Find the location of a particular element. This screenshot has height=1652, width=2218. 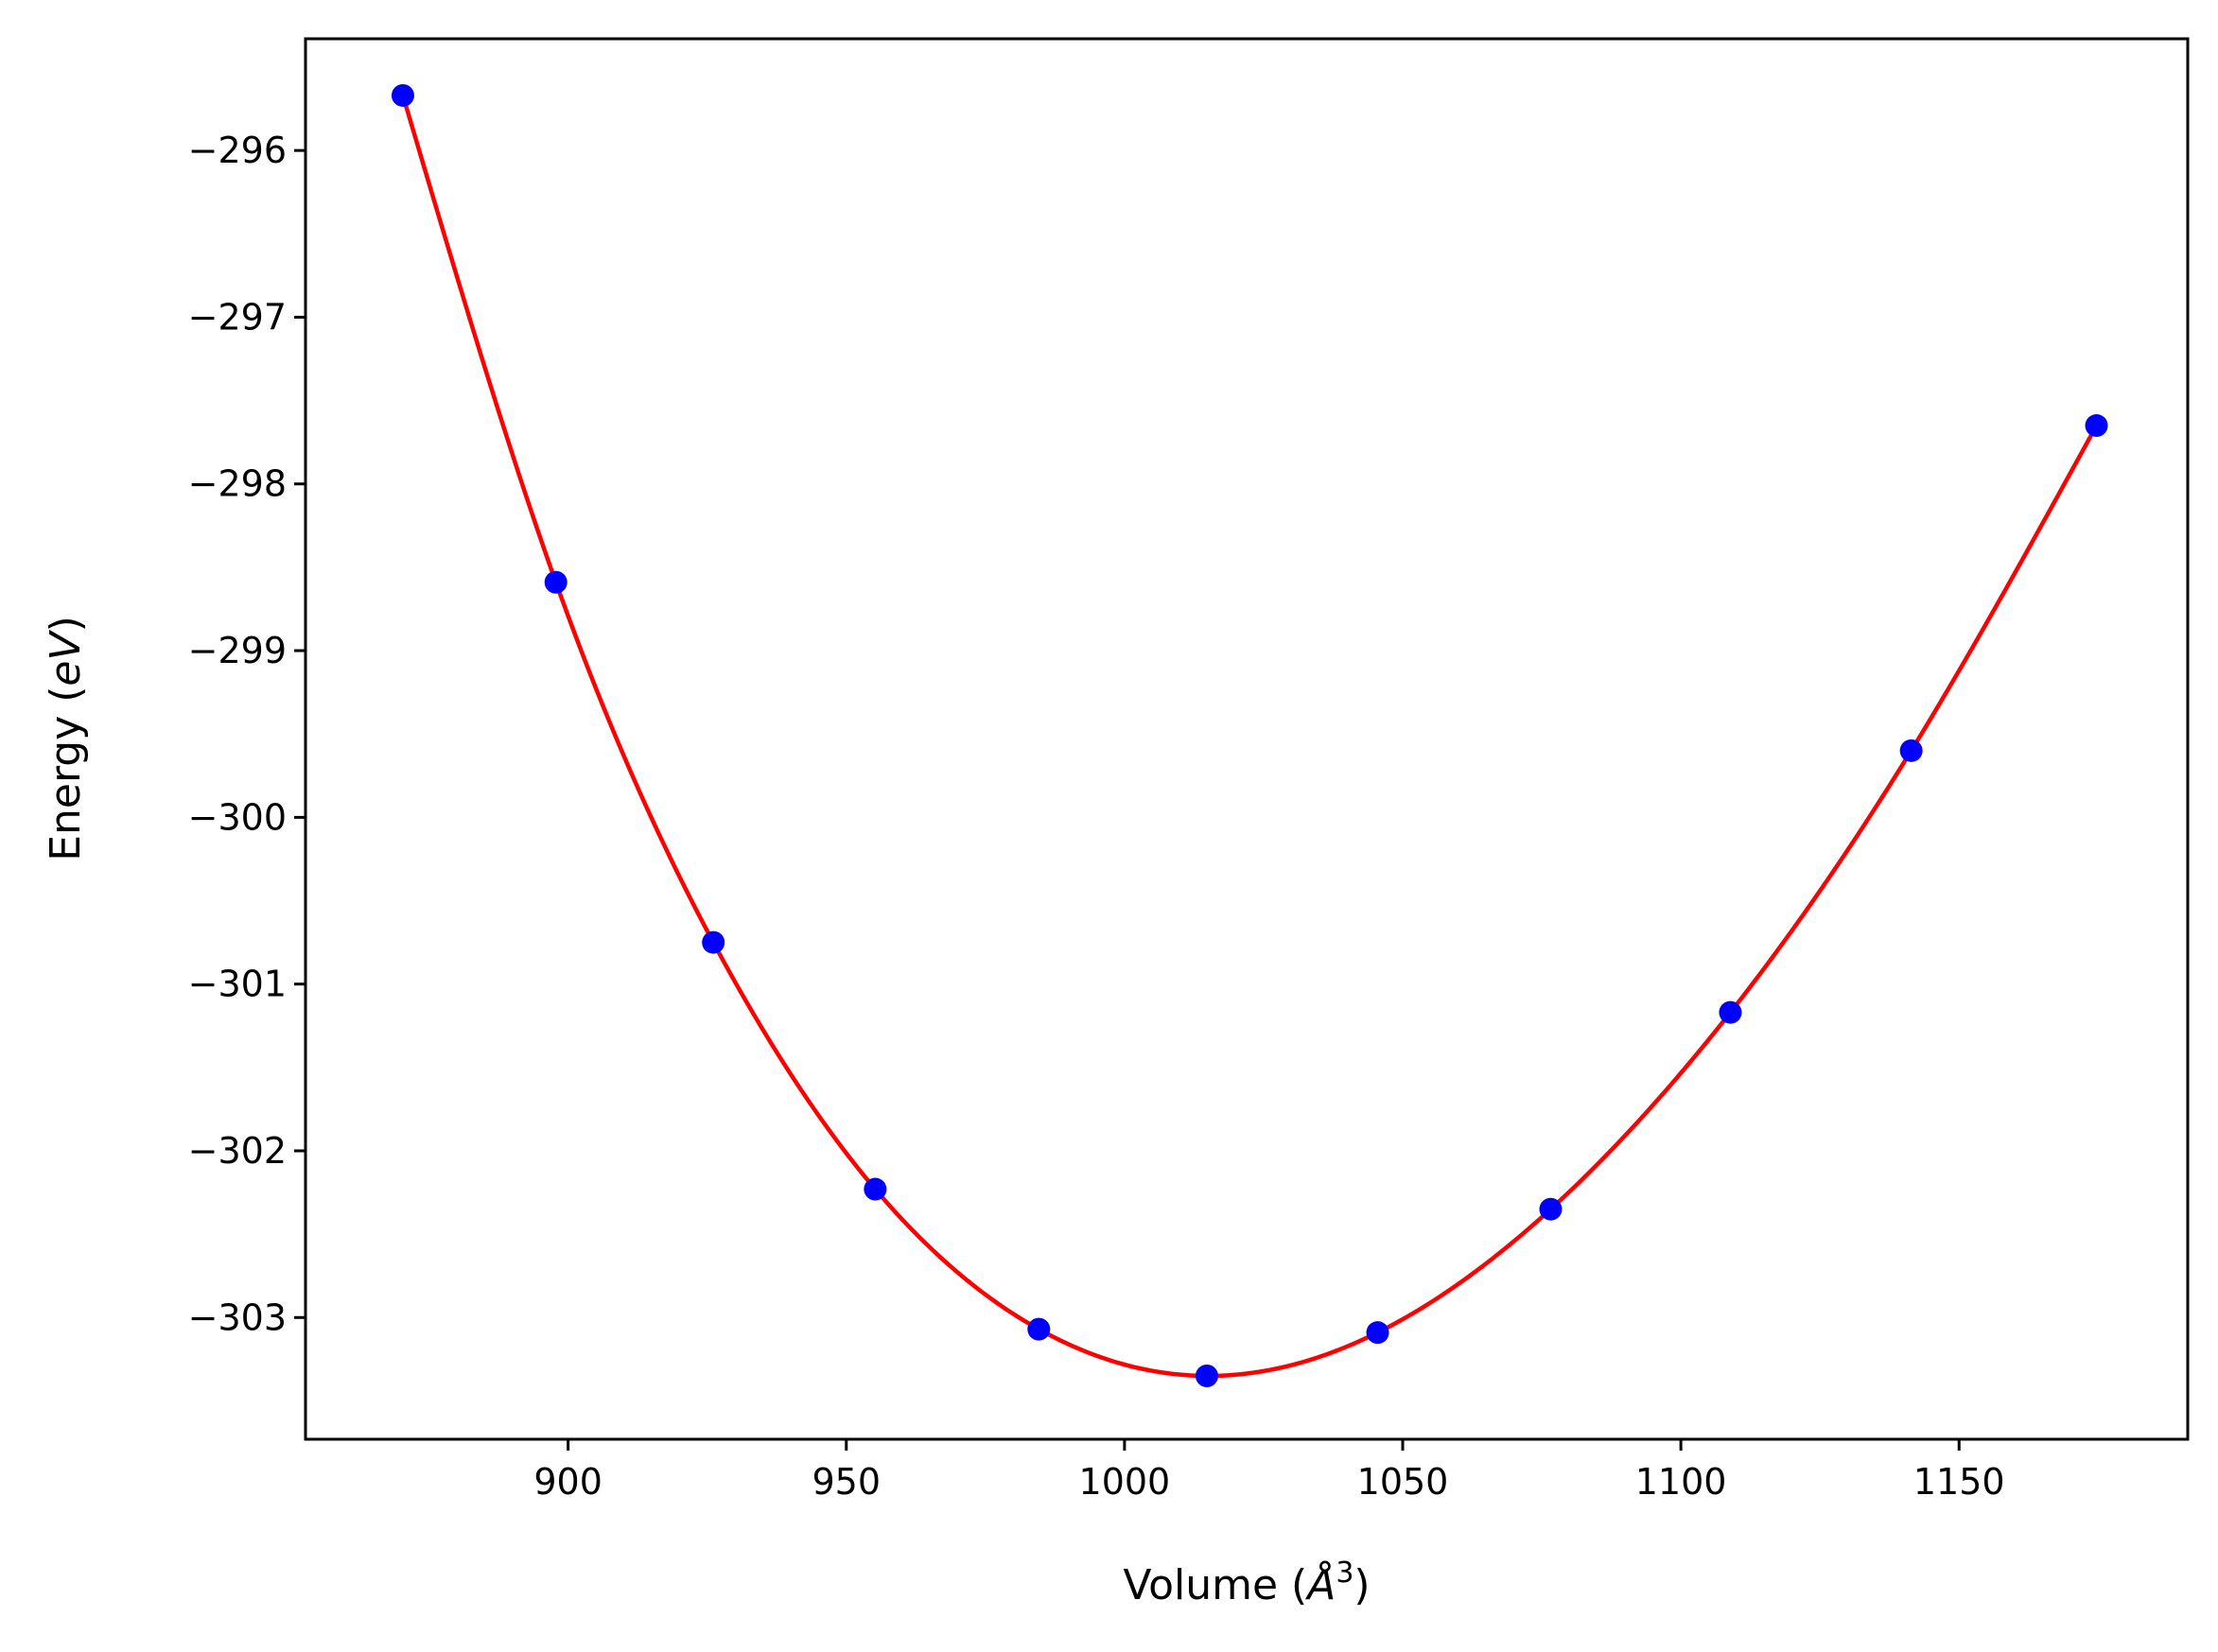

x-tick-label: 1150 is located at coordinates (1959, 1482).